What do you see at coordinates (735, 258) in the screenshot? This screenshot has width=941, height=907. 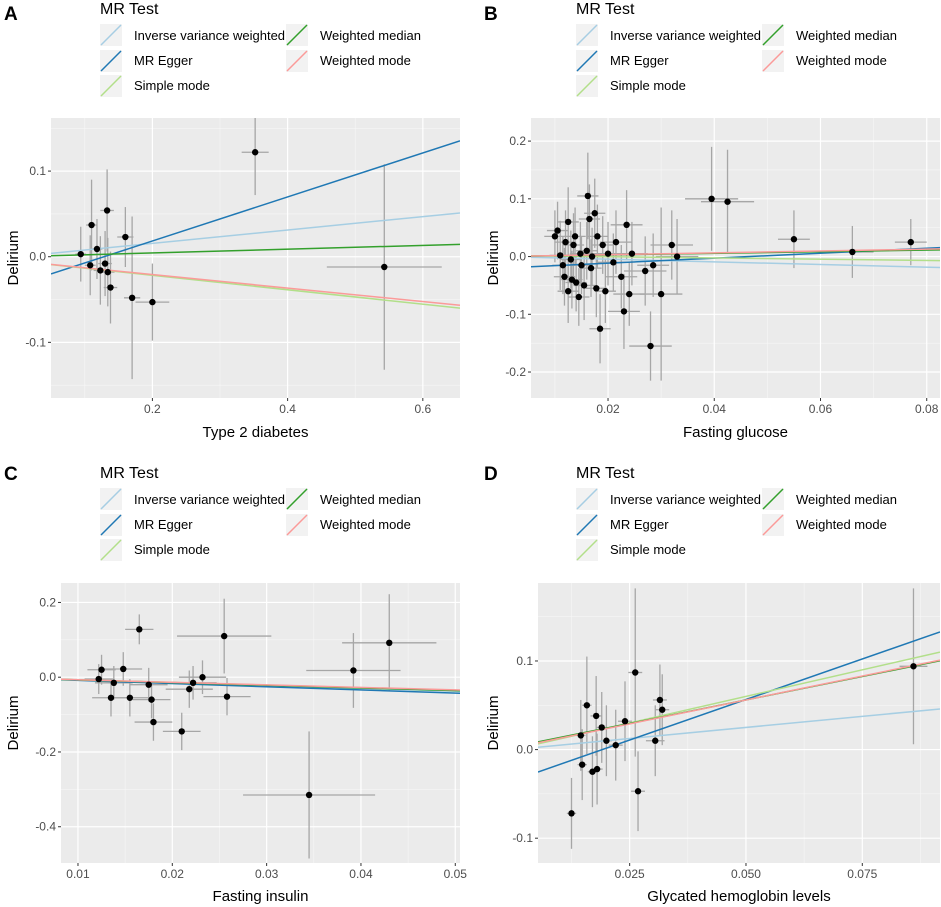 I see `regression-line-simple-mode` at bounding box center [735, 258].